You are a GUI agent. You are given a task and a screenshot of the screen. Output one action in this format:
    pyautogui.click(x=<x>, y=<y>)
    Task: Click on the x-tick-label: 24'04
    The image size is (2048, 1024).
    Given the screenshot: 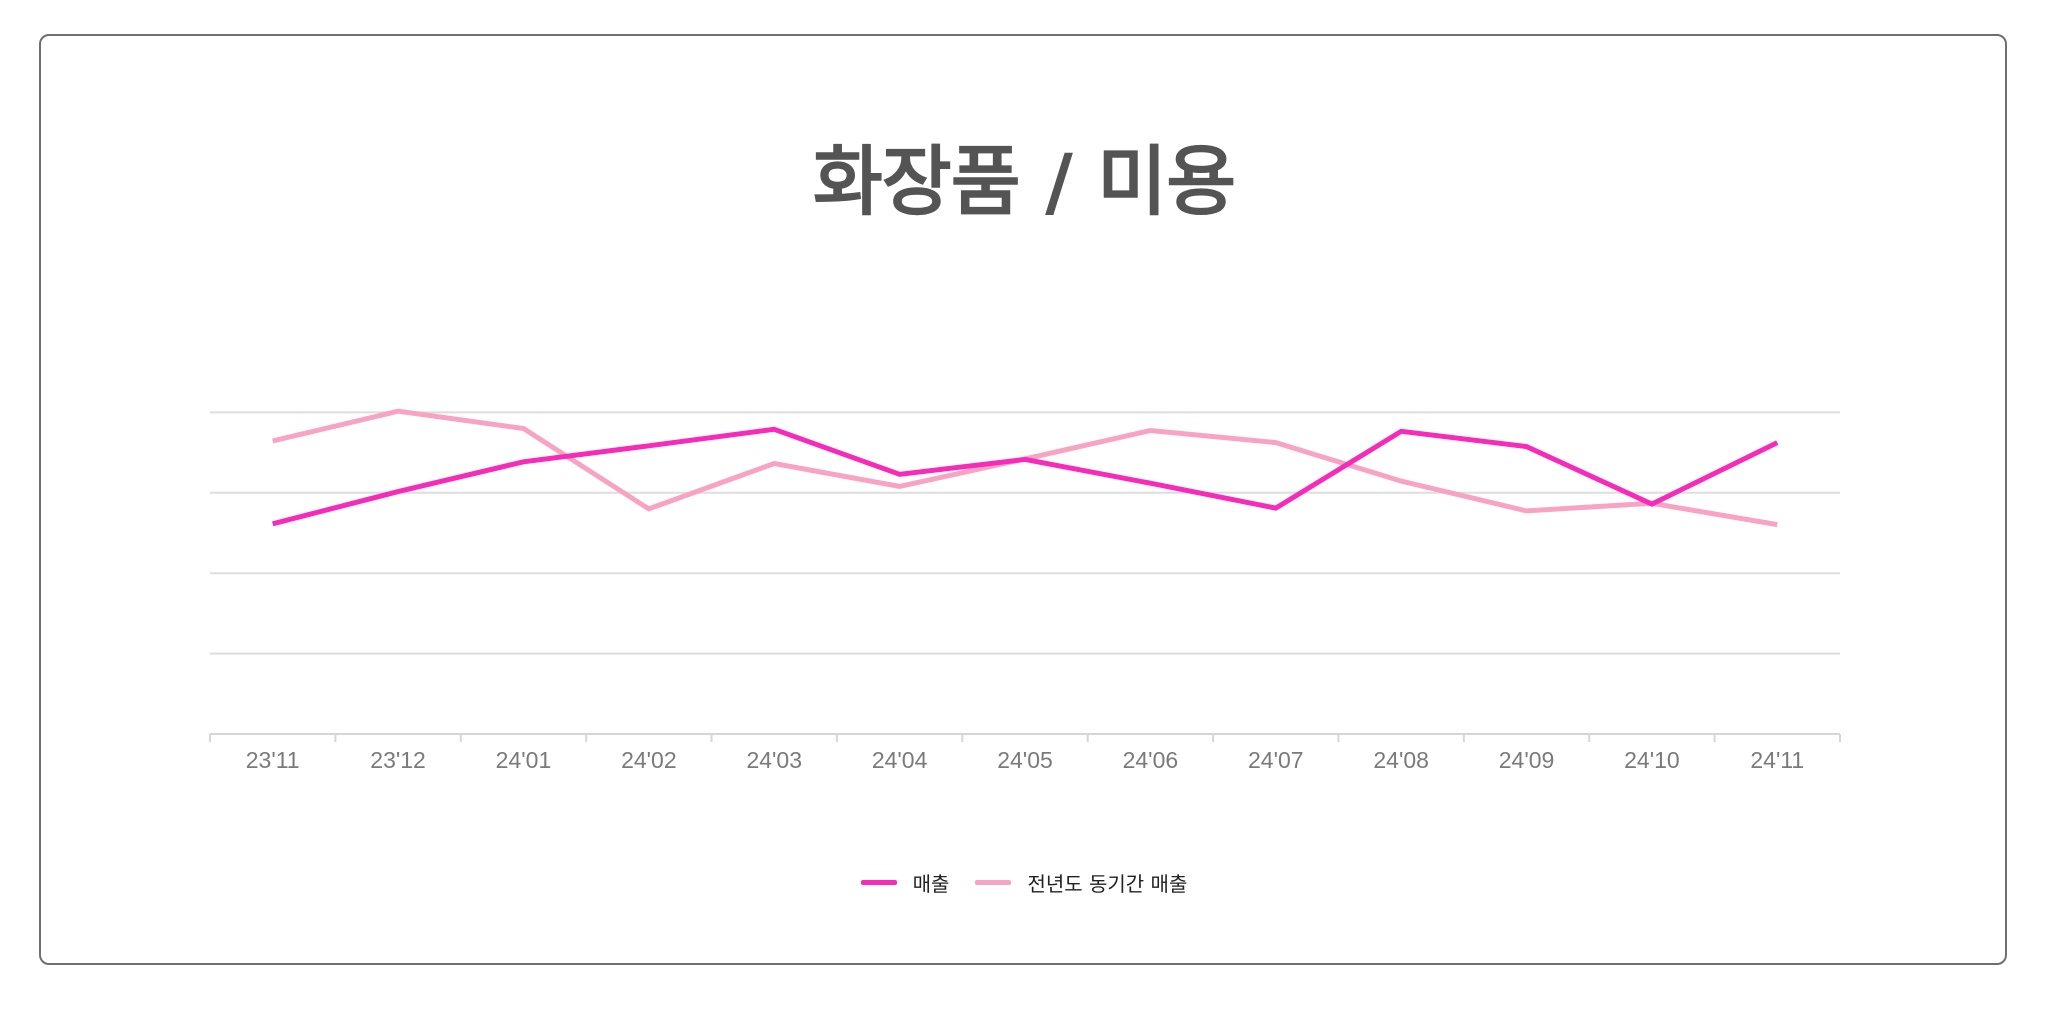 What is the action you would take?
    pyautogui.click(x=900, y=760)
    